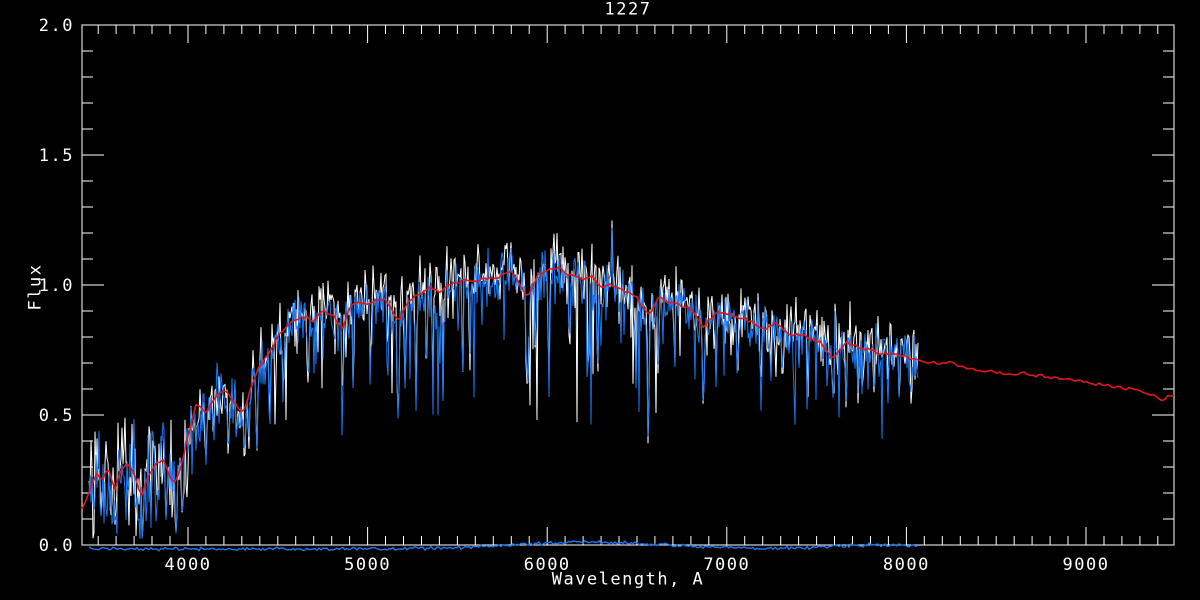 The height and width of the screenshot is (600, 1200). What do you see at coordinates (628, 579) in the screenshot?
I see `x-axis-label: Wavelength, A` at bounding box center [628, 579].